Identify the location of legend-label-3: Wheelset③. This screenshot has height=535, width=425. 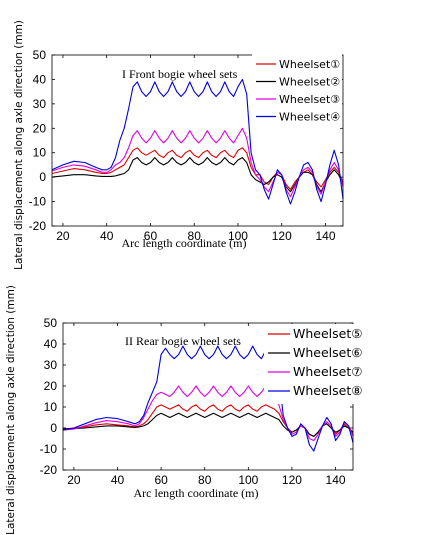
(309, 99).